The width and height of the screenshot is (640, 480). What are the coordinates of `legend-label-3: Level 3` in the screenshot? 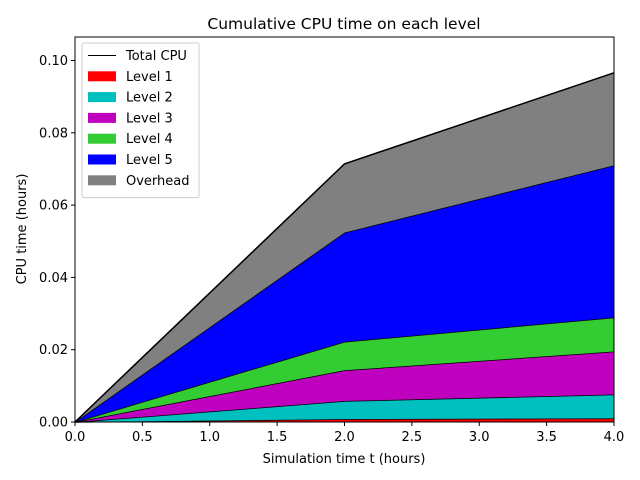 It's located at (149, 118).